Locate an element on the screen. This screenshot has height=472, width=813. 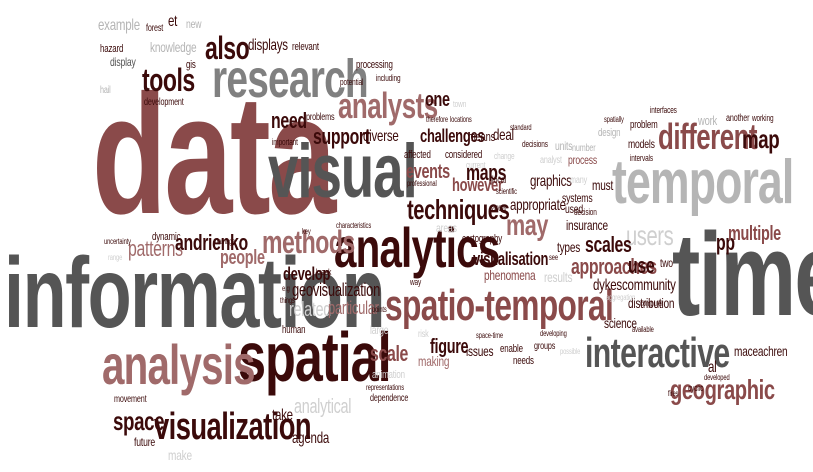
word-including: including is located at coordinates (388, 78).